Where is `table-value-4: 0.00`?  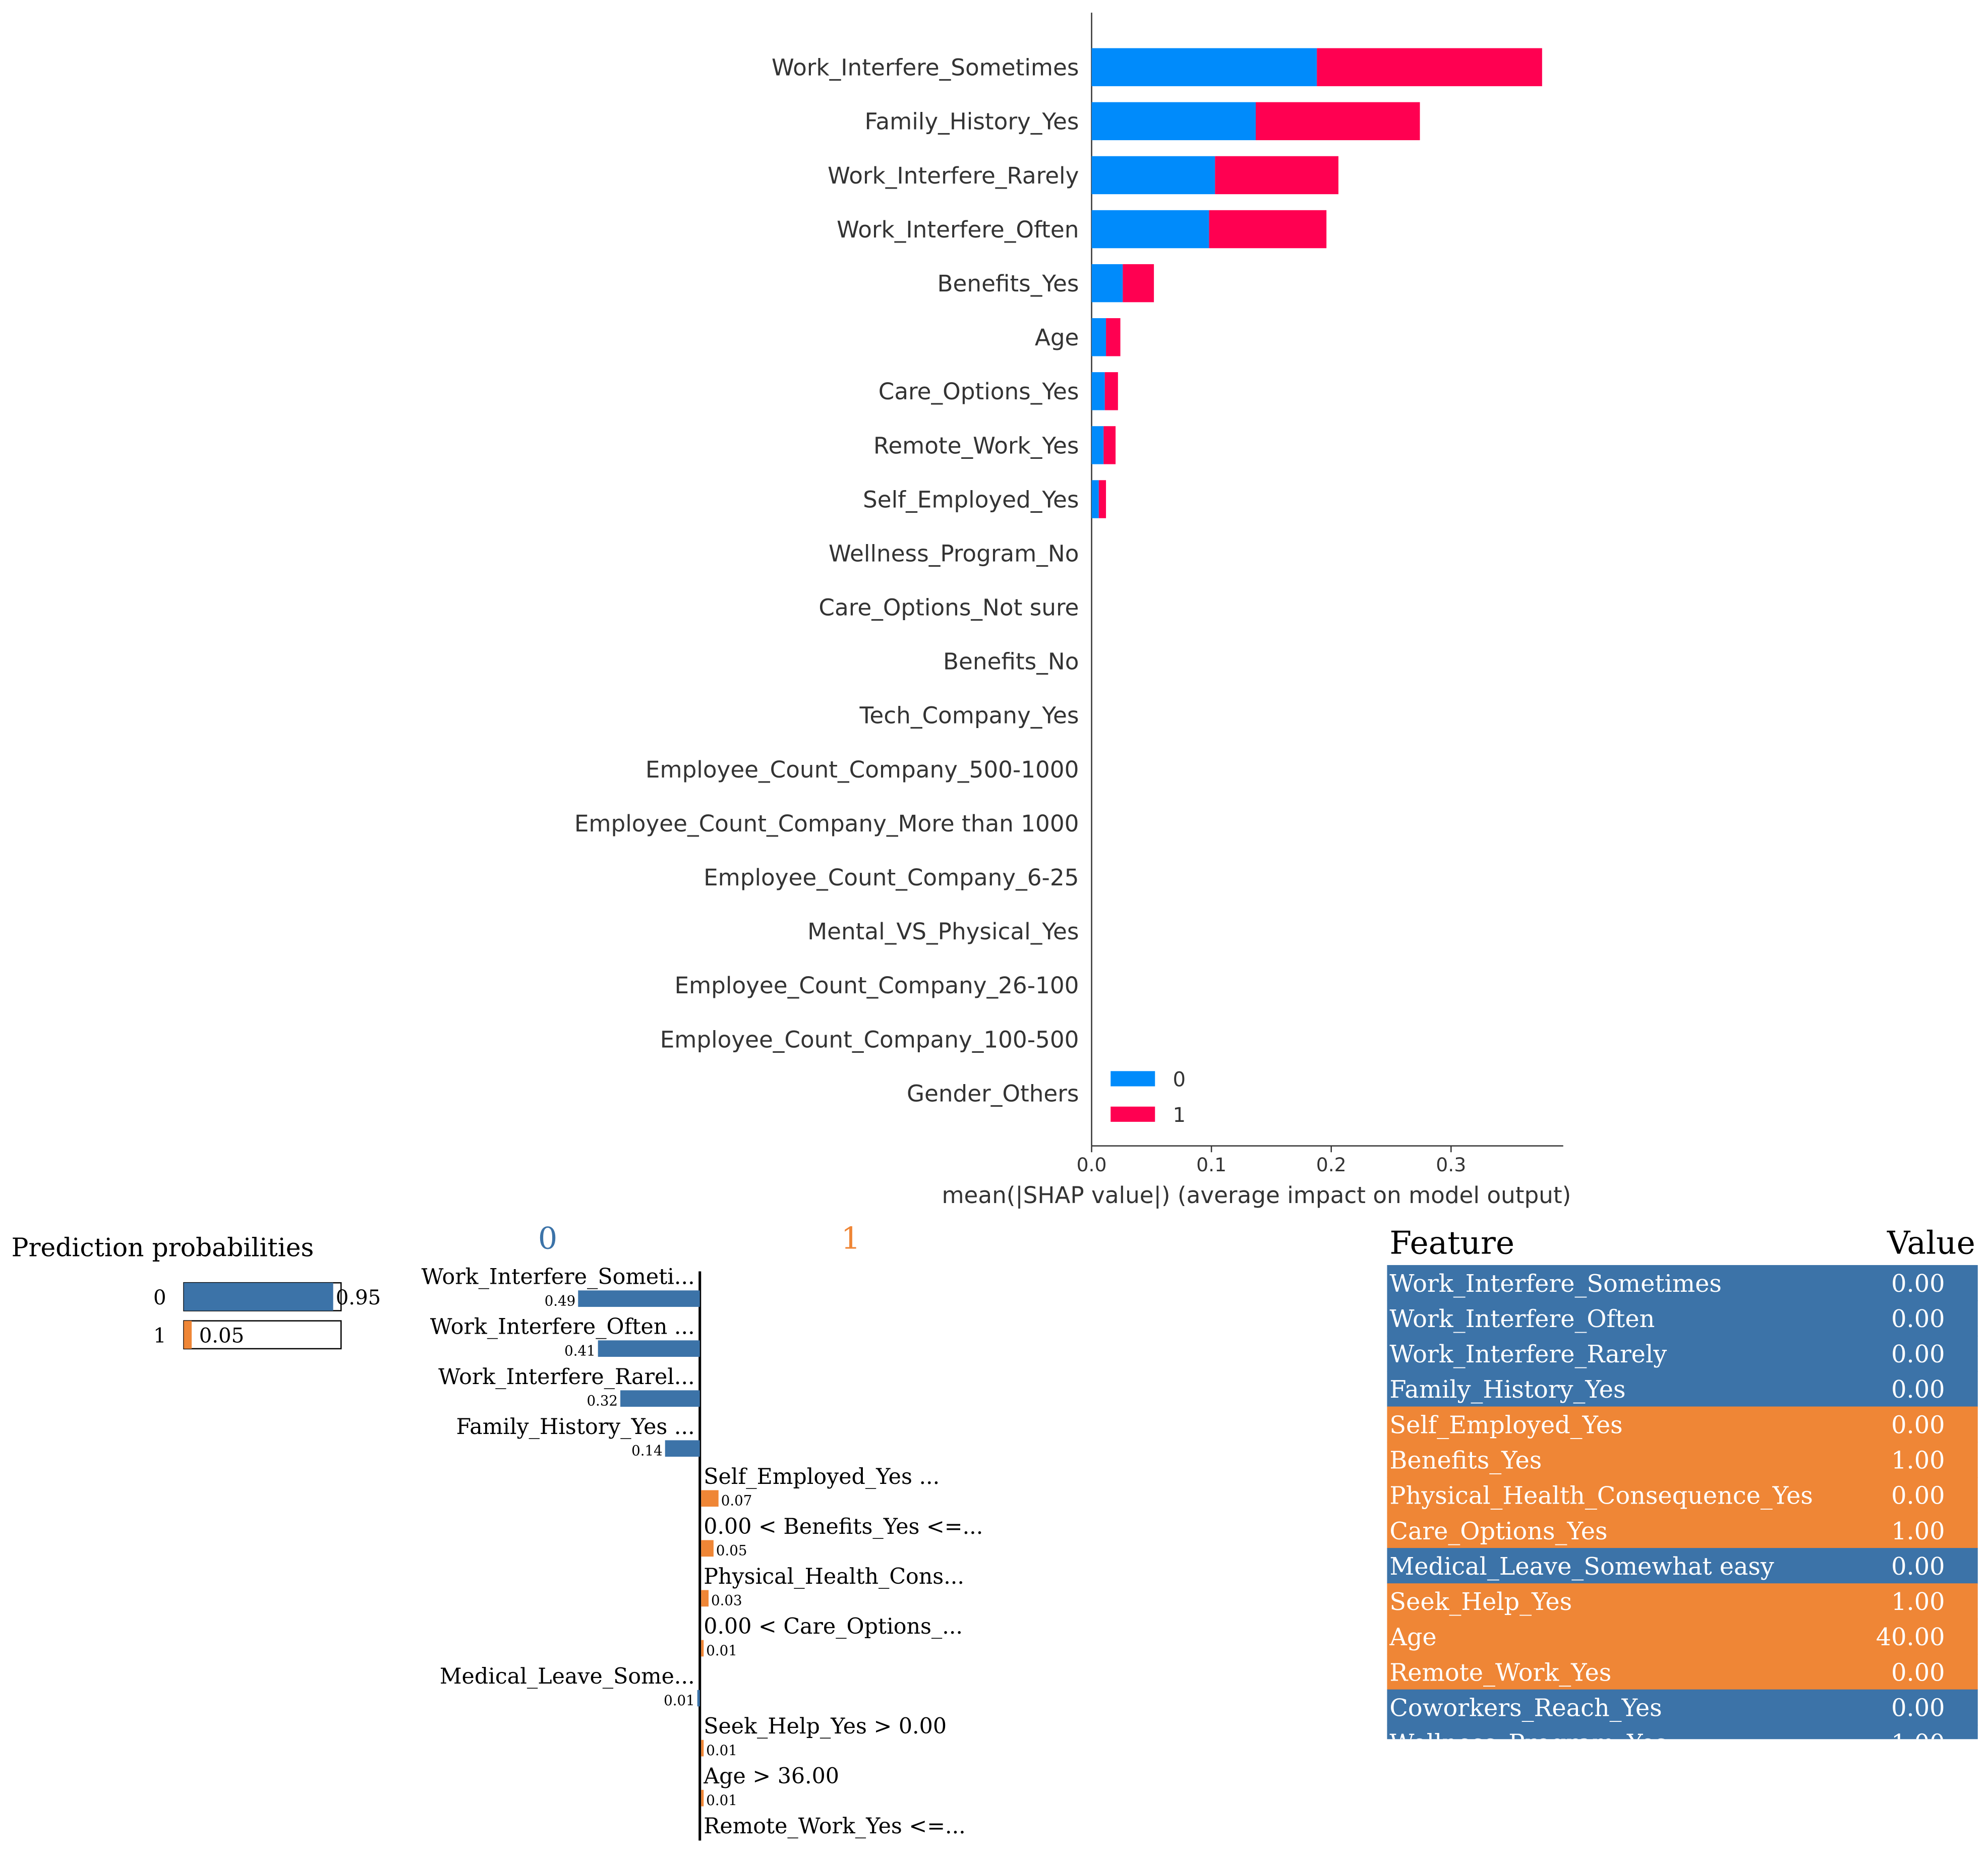 table-value-4: 0.00 is located at coordinates (1918, 1425).